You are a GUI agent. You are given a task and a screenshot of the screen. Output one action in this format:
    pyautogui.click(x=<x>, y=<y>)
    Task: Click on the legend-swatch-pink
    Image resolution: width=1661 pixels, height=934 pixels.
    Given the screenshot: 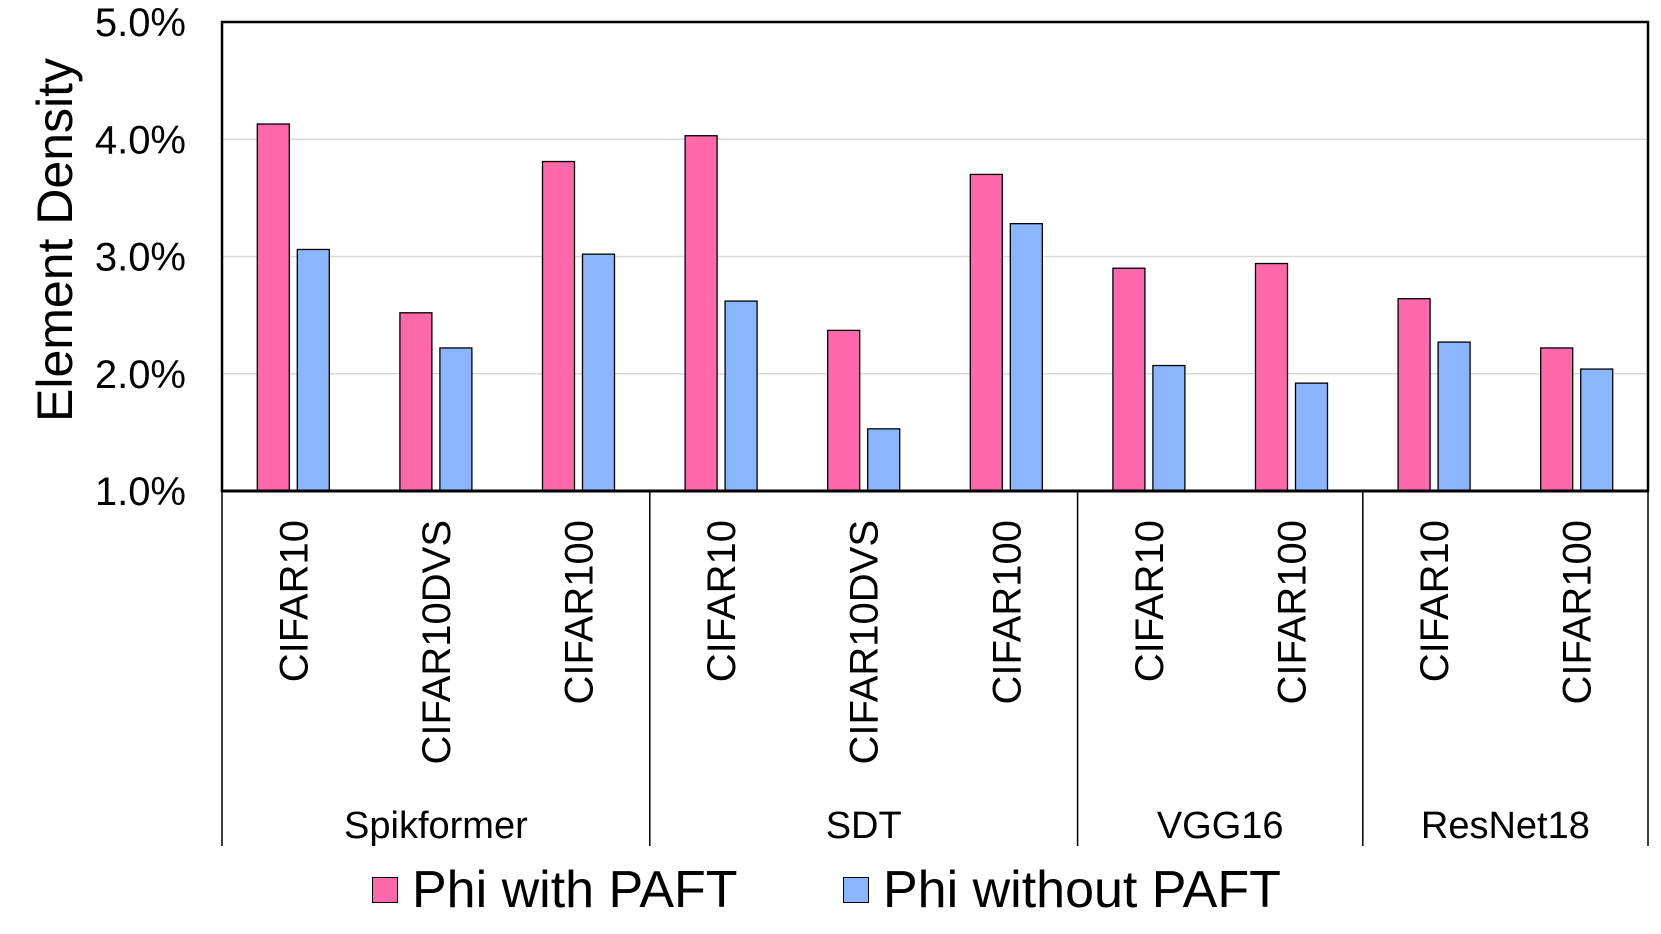 What is the action you would take?
    pyautogui.click(x=385, y=890)
    